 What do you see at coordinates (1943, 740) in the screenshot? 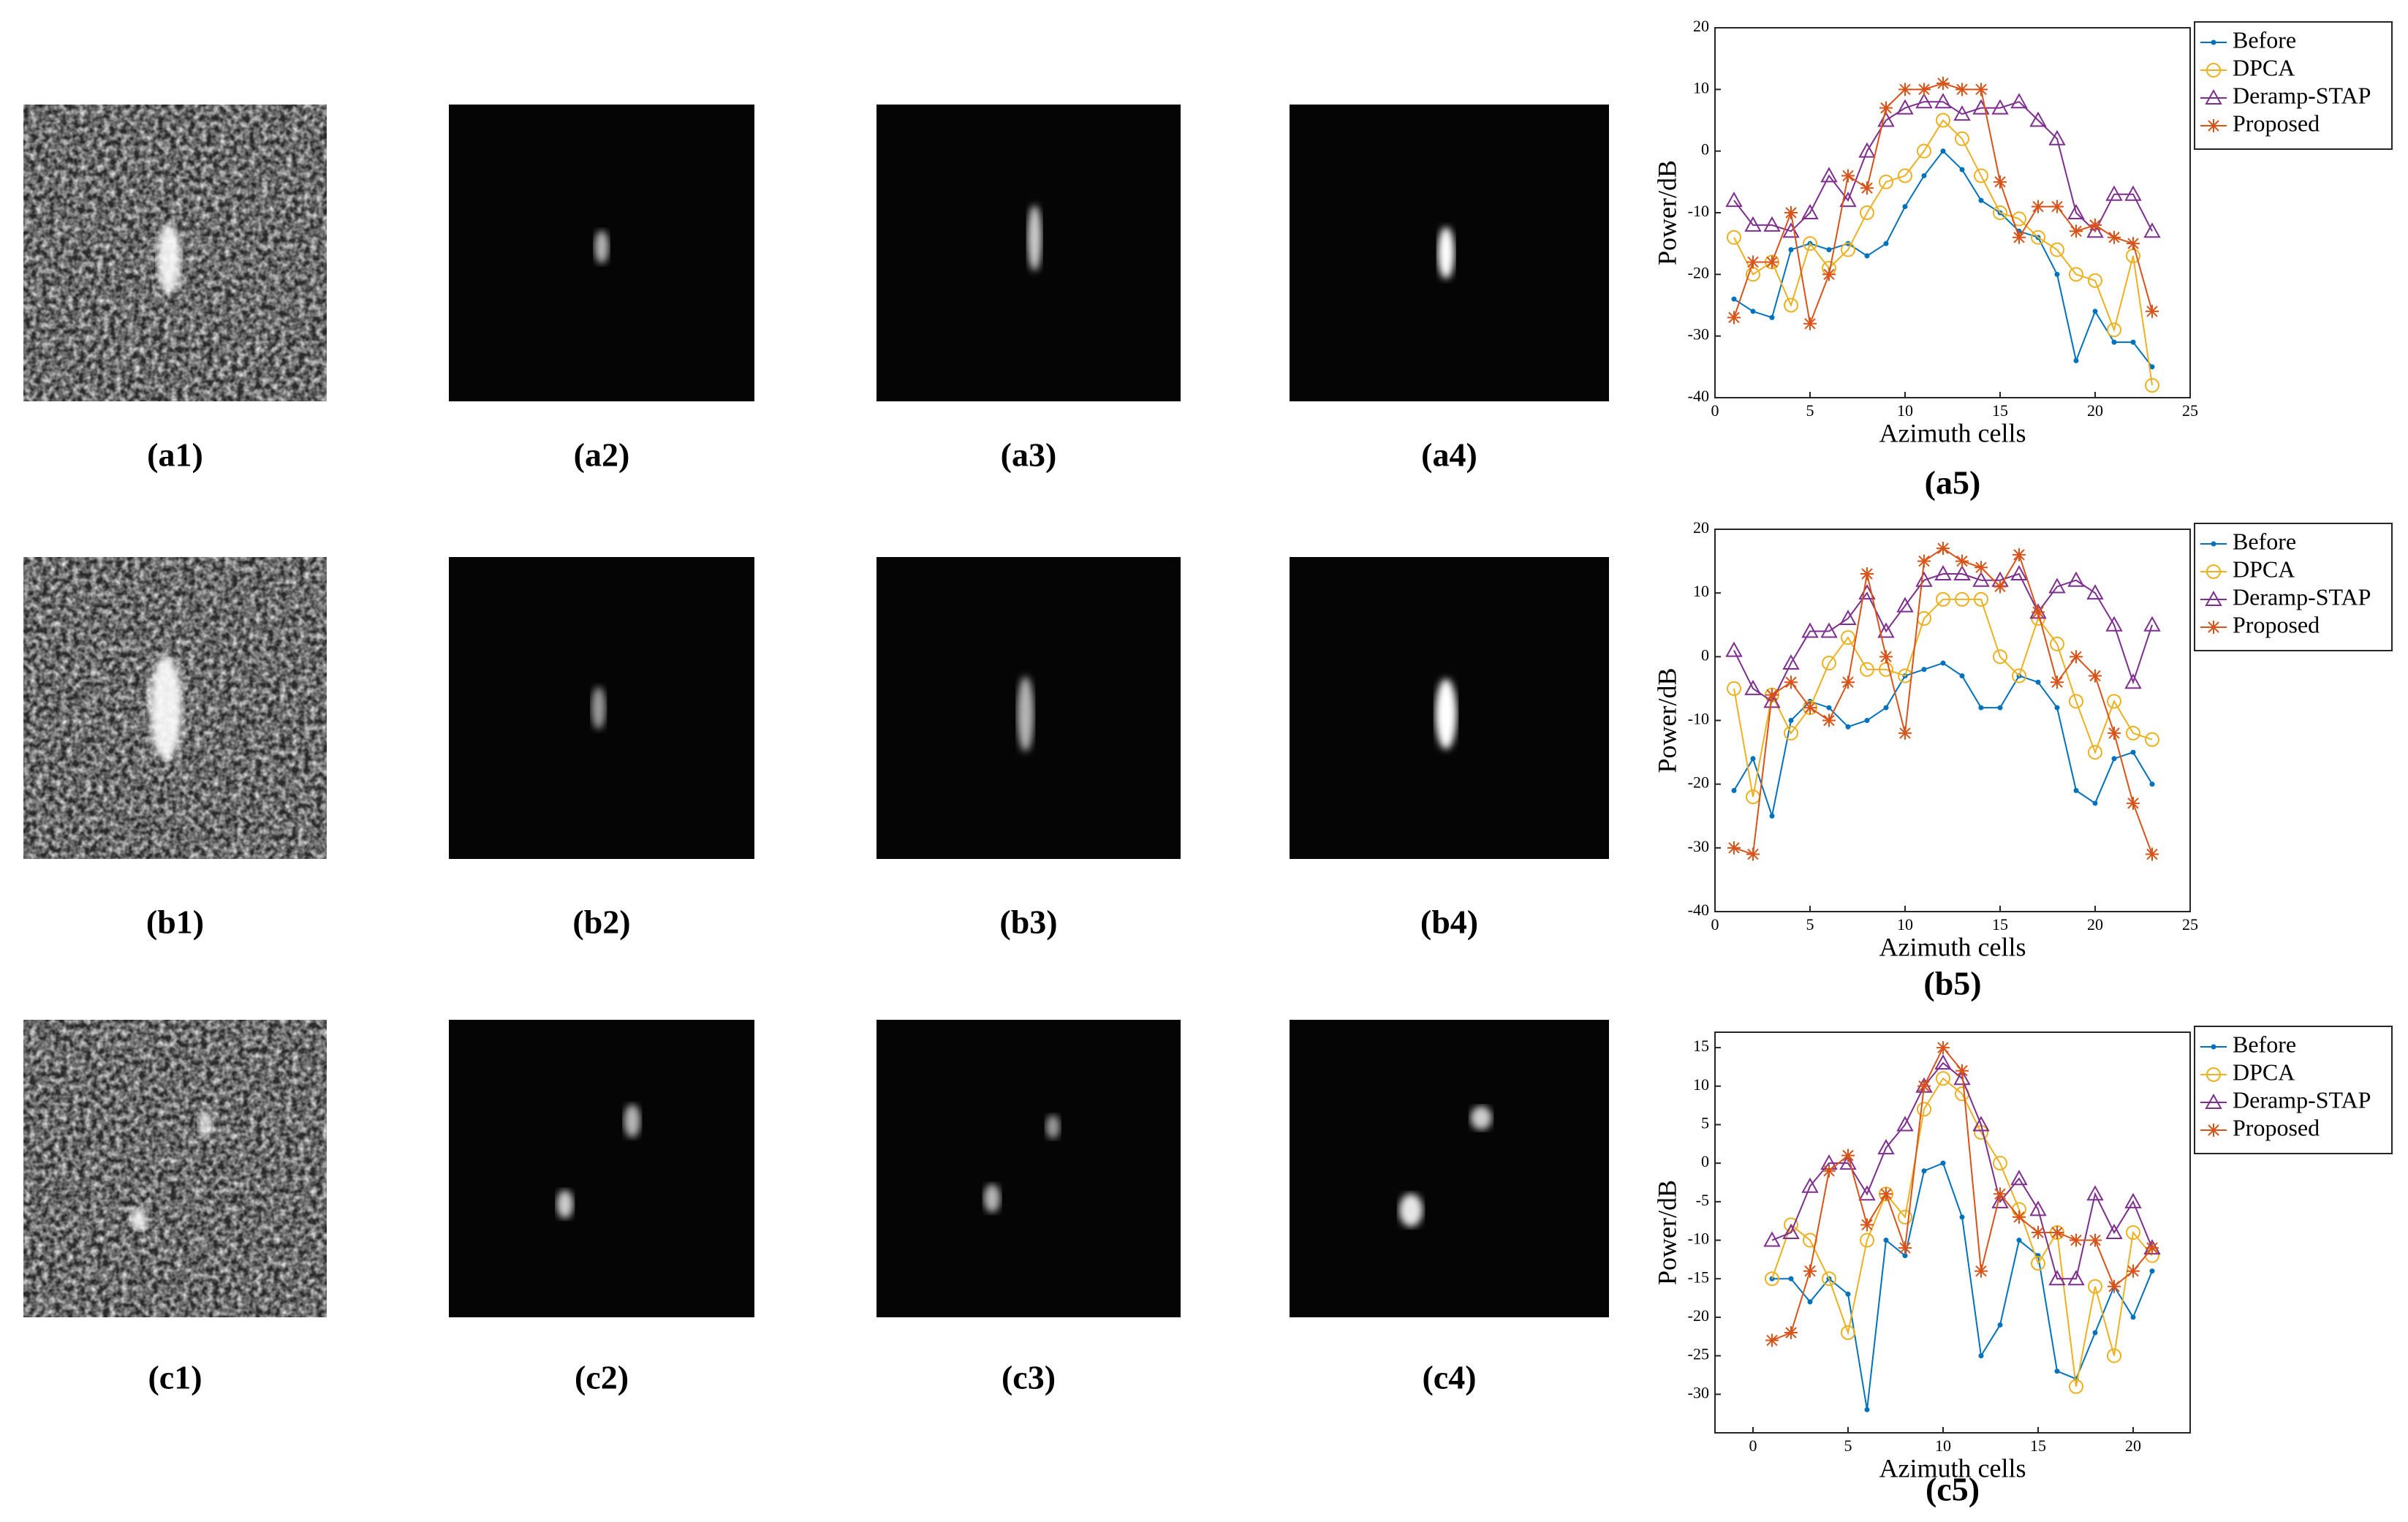
I see `series-line` at bounding box center [1943, 740].